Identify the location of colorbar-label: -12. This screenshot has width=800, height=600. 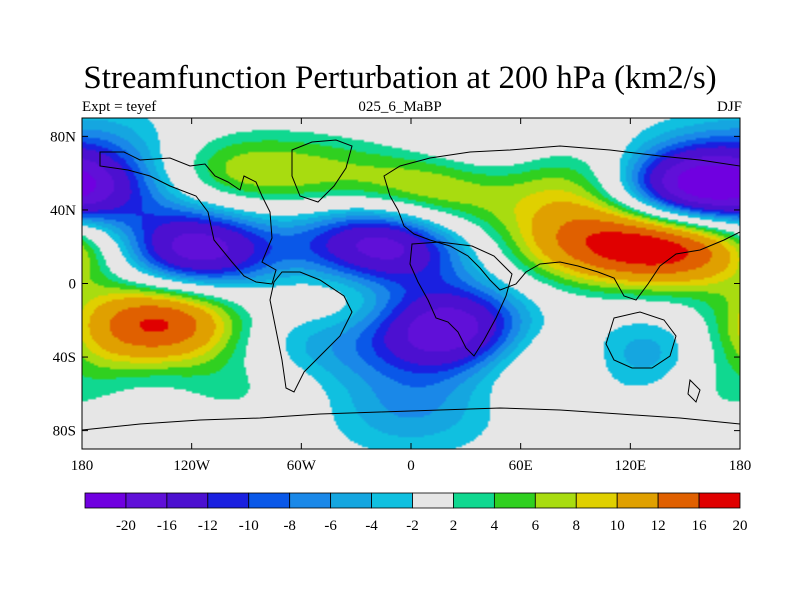
(208, 526).